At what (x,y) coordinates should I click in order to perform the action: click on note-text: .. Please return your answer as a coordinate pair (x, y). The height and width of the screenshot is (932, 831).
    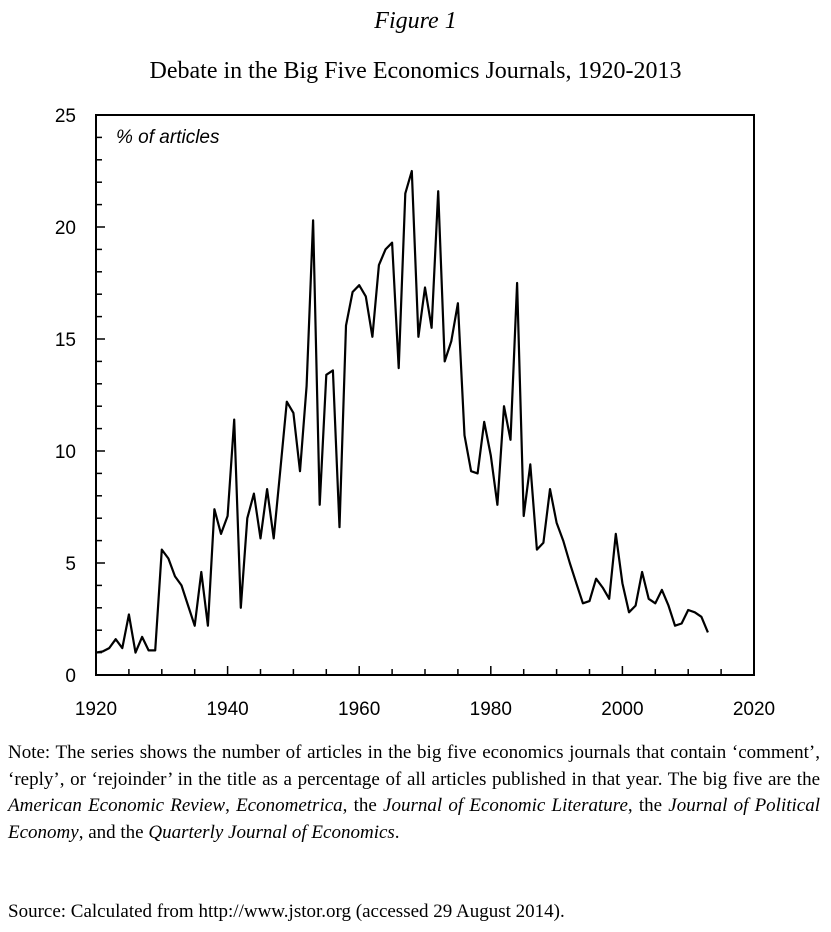
    Looking at the image, I should click on (397, 832).